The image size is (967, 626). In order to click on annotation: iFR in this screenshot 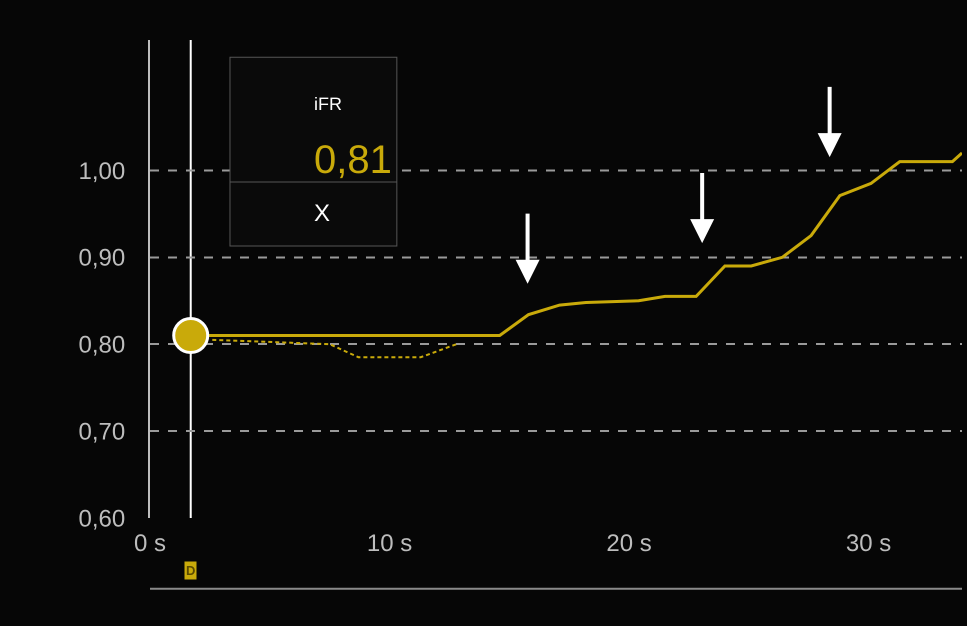, I will do `click(328, 104)`.